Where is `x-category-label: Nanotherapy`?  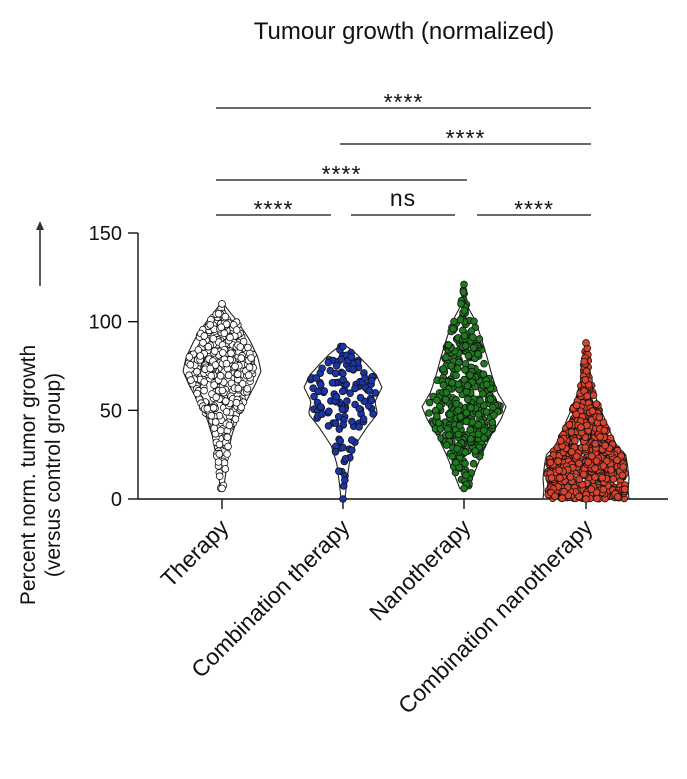
x-category-label: Nanotherapy is located at coordinates (420, 570).